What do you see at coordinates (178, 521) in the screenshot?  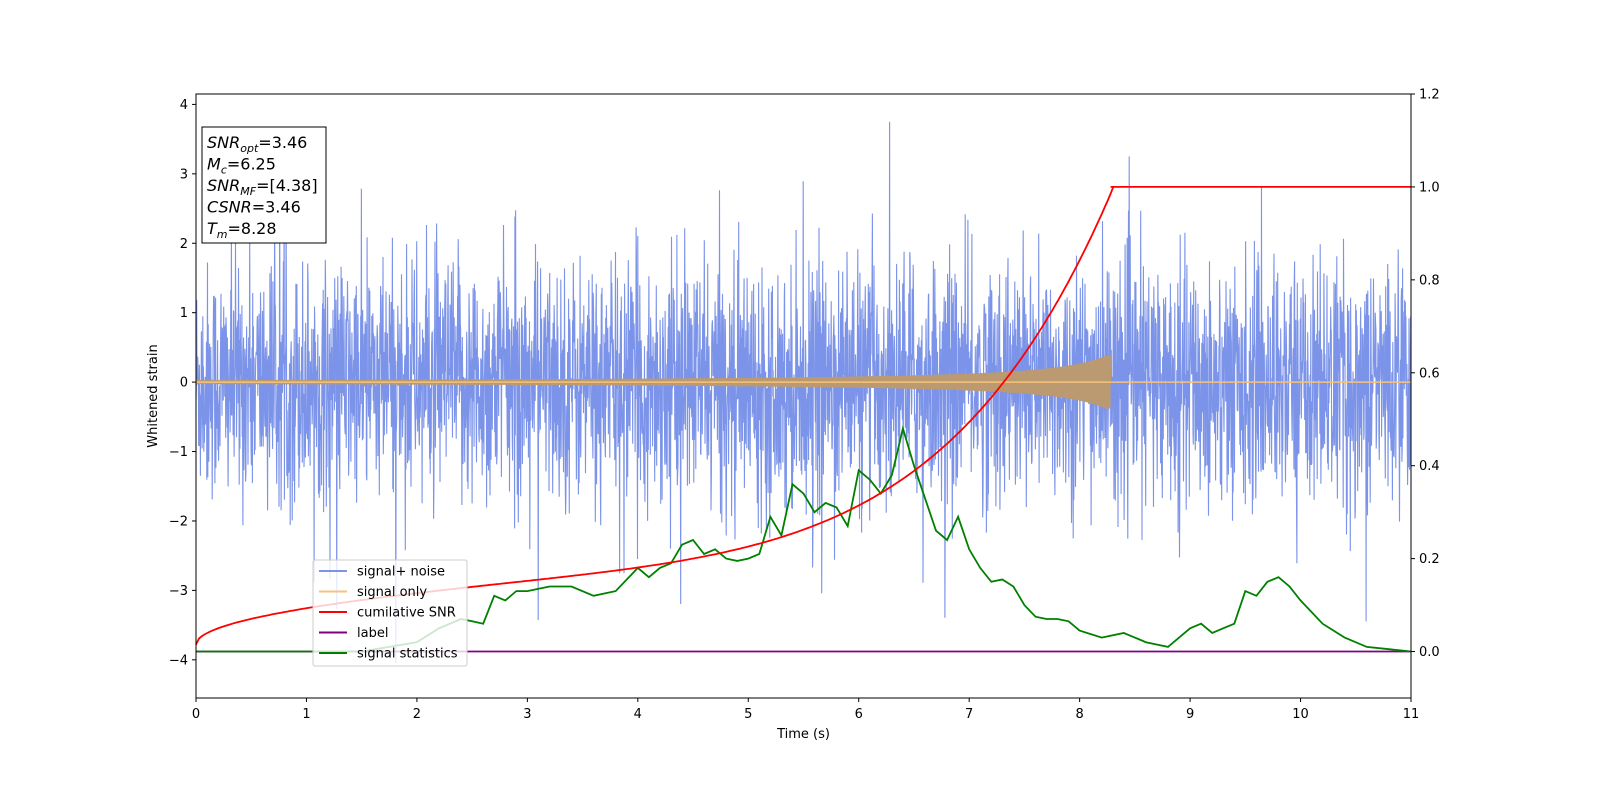 I see `y-left-tick-label: −2` at bounding box center [178, 521].